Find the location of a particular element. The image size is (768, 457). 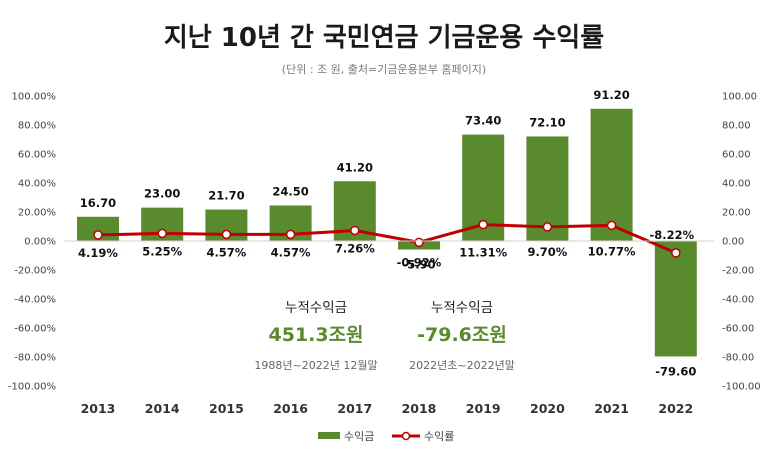

bar-value-label: 72.10 is located at coordinates (547, 122).